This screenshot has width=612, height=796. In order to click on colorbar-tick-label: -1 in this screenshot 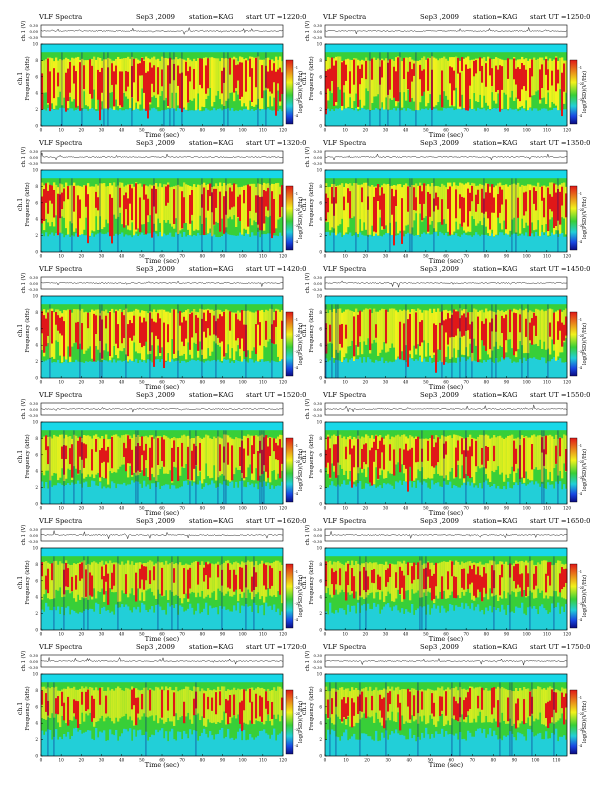, I will do `click(297, 698)`.